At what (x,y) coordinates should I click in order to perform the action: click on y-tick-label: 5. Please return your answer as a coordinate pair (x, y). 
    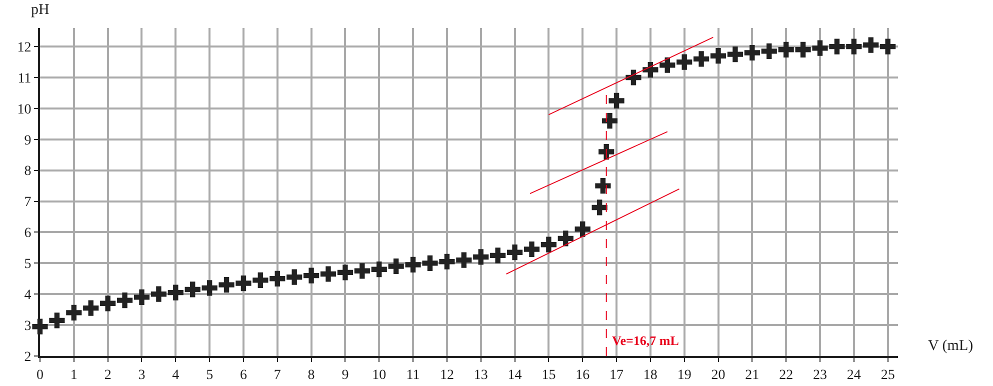
    Looking at the image, I should click on (28, 264).